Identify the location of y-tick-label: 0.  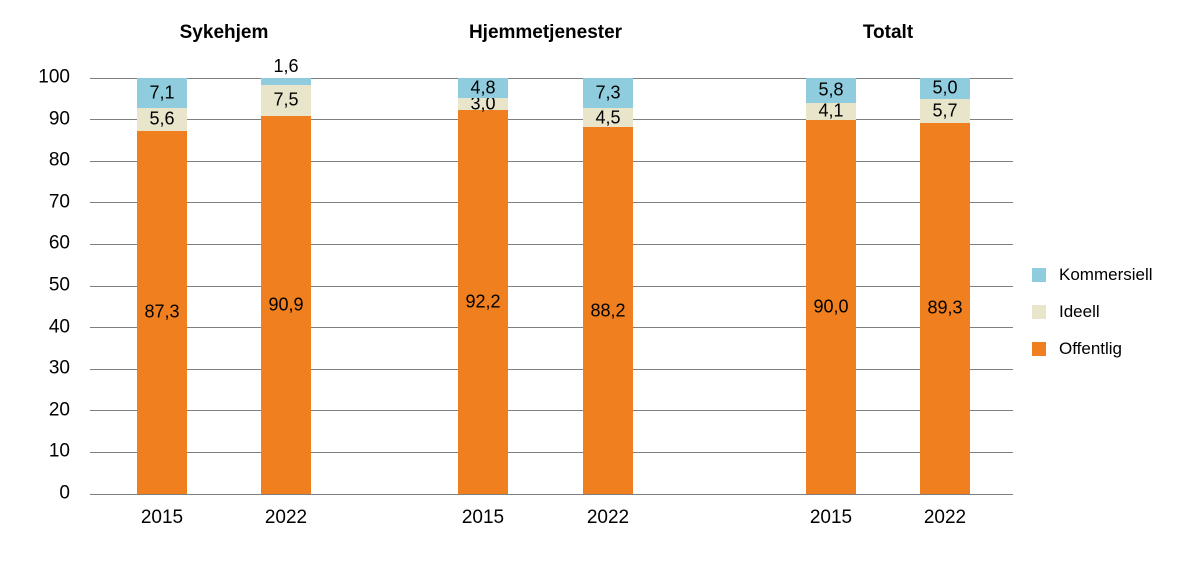
(64, 493).